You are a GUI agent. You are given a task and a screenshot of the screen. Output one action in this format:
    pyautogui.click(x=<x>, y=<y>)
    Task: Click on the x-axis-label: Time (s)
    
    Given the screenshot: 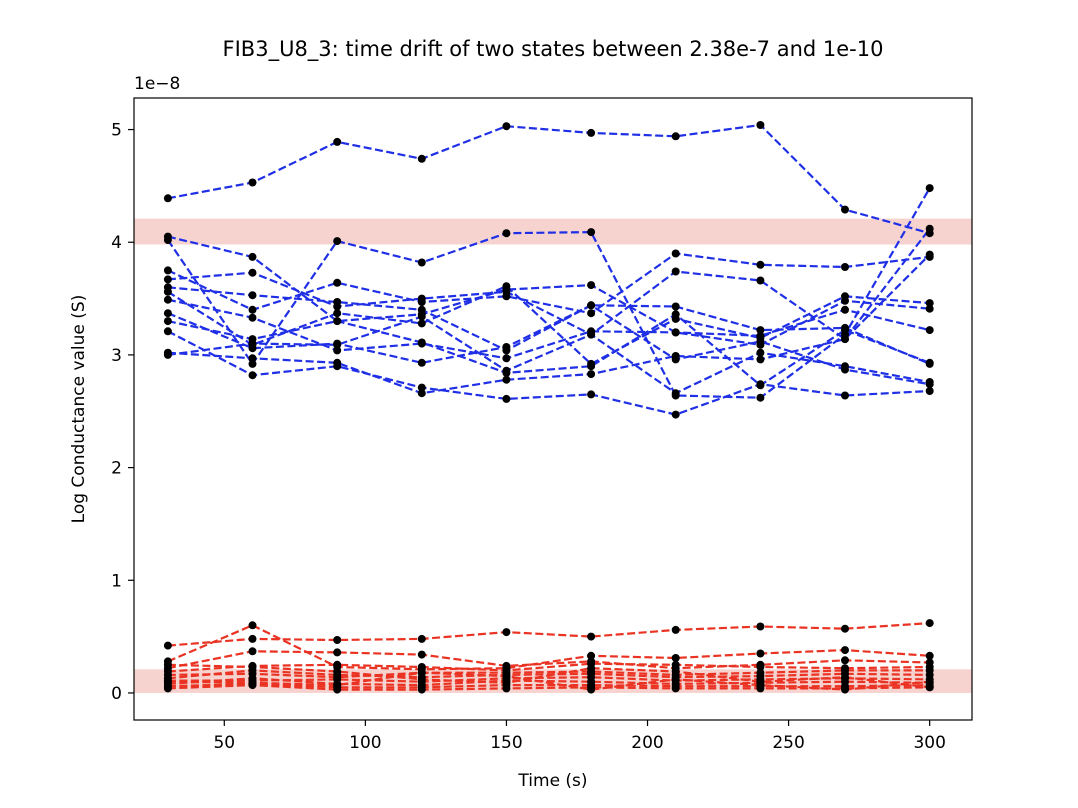 What is the action you would take?
    pyautogui.click(x=552, y=781)
    